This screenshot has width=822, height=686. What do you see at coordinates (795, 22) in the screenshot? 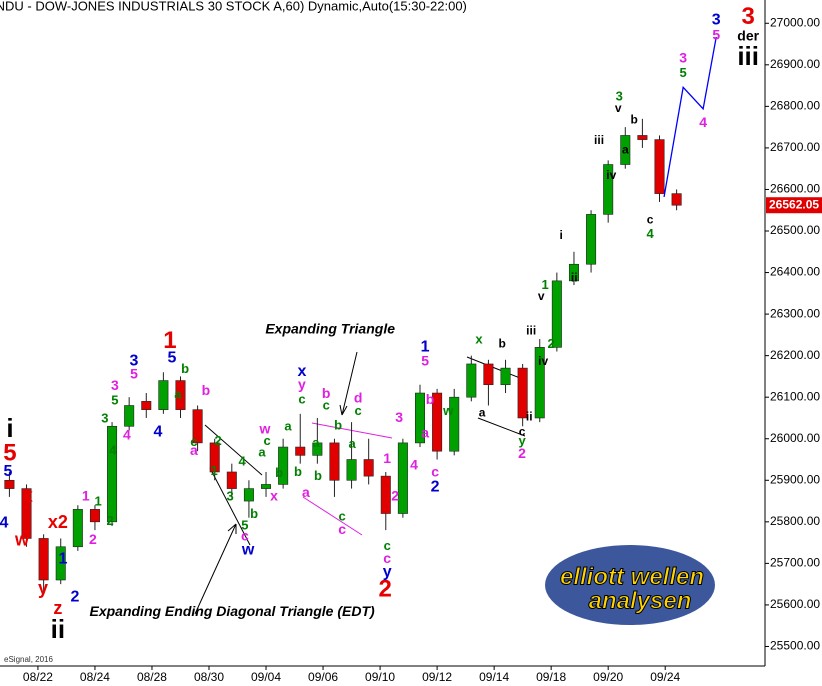
I see `y-tick-label: 27000.00` at bounding box center [795, 22].